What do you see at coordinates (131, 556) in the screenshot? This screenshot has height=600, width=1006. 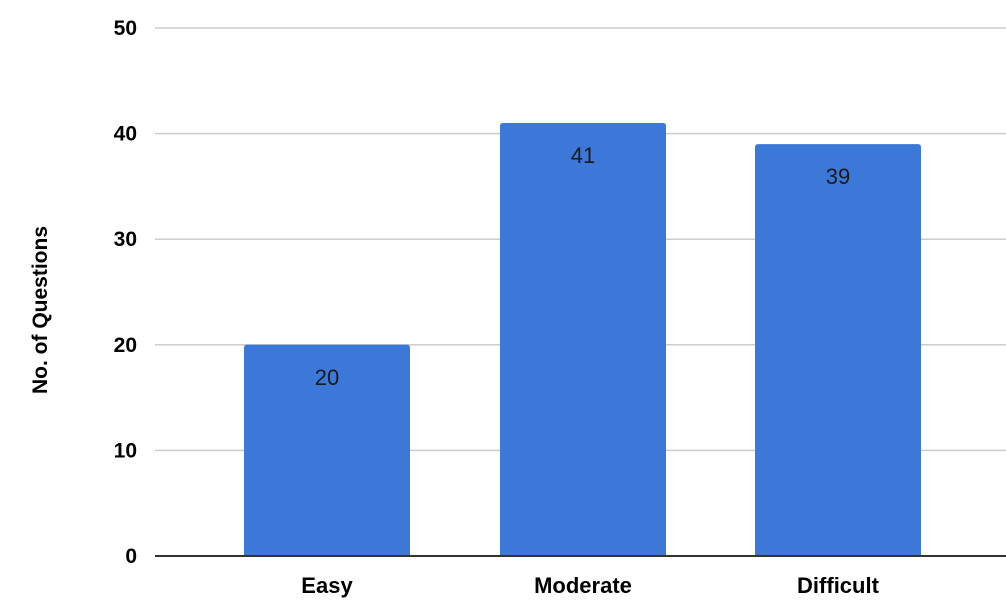 I see `y-tick-label: 0` at bounding box center [131, 556].